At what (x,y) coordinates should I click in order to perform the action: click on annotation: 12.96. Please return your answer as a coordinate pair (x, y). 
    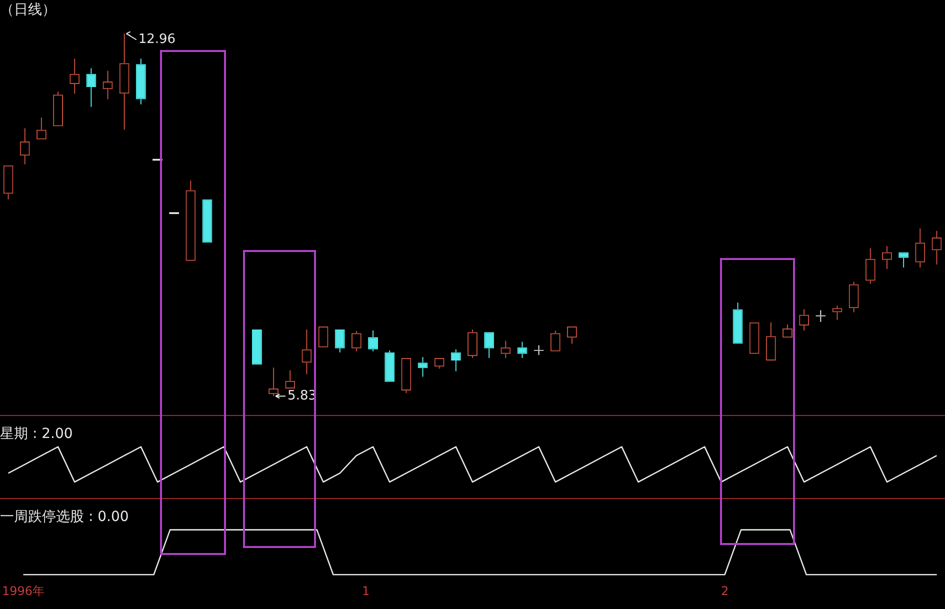
    Looking at the image, I should click on (157, 40).